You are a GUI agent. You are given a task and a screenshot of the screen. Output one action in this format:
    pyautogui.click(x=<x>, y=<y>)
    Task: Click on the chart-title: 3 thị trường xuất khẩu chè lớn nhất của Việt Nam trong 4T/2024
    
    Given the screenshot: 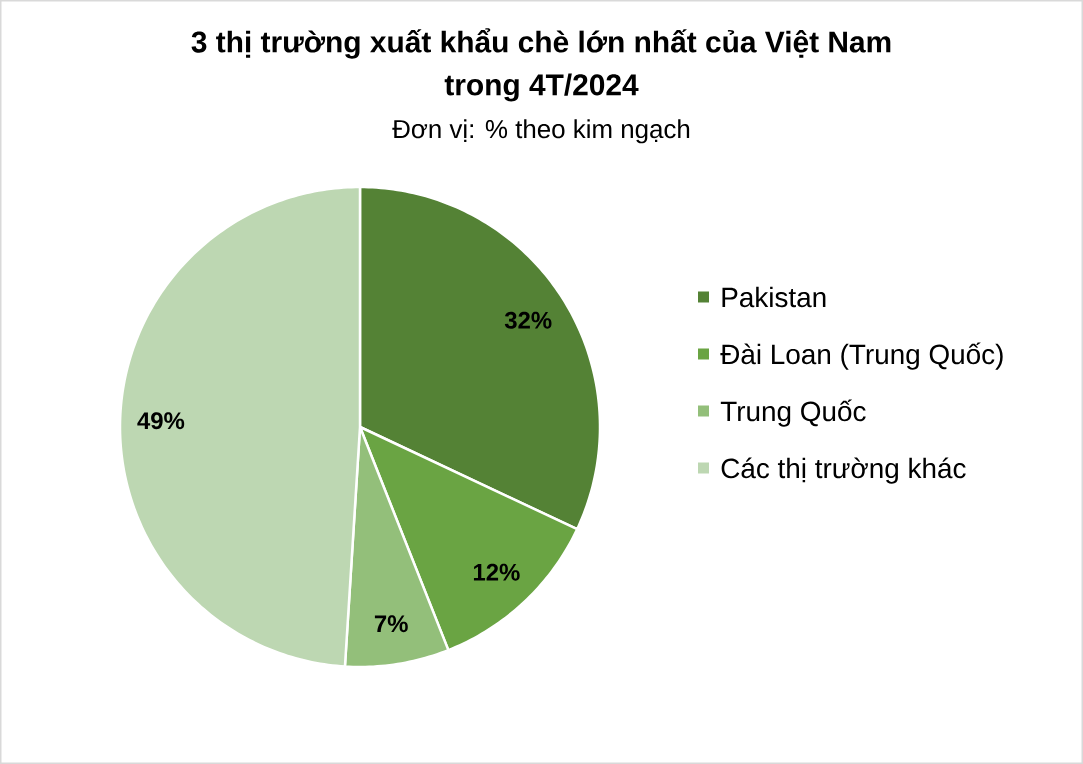 What is the action you would take?
    pyautogui.click(x=541, y=65)
    